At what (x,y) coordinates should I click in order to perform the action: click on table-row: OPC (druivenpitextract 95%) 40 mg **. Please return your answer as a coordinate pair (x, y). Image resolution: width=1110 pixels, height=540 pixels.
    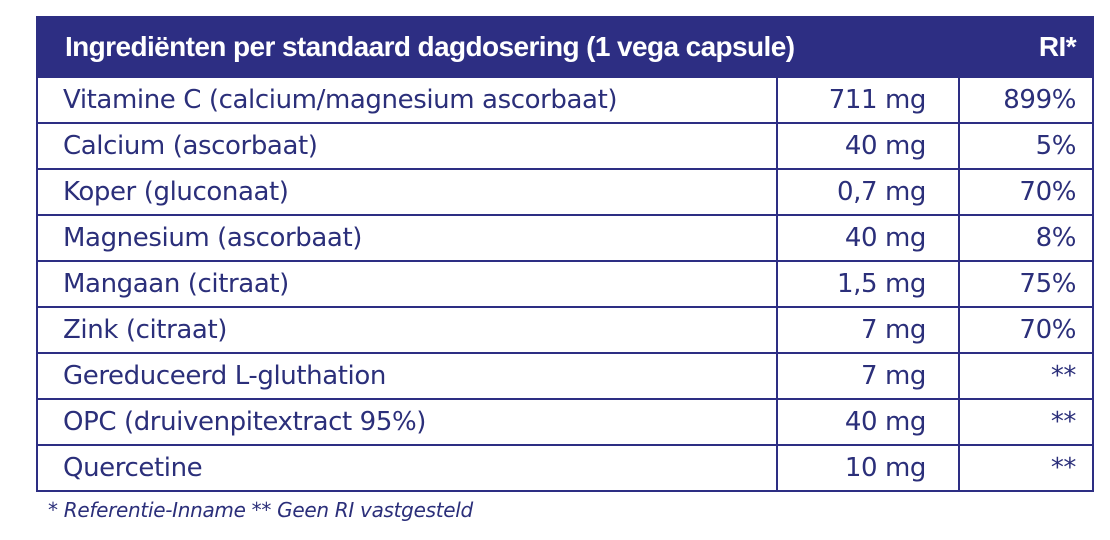
    Looking at the image, I should click on (565, 422).